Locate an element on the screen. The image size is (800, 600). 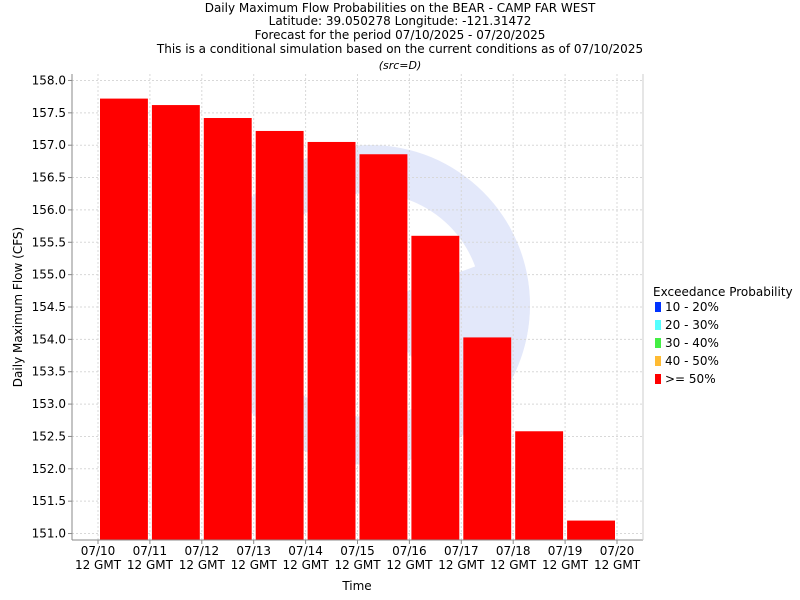
y-tick-label: 155.0 is located at coordinates (49, 275).